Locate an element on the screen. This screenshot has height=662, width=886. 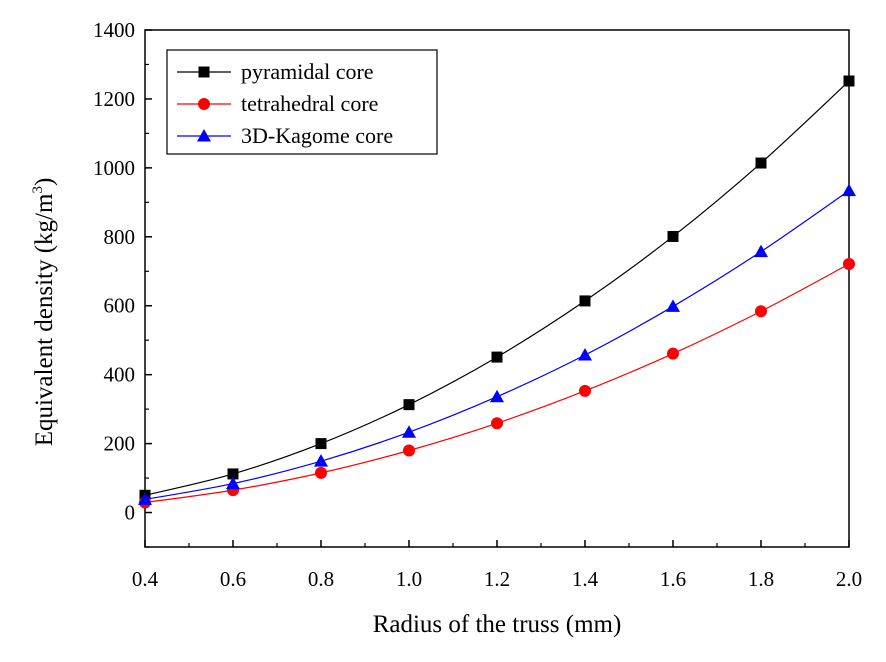
y-axis-title-close: ) is located at coordinates (44, 182).